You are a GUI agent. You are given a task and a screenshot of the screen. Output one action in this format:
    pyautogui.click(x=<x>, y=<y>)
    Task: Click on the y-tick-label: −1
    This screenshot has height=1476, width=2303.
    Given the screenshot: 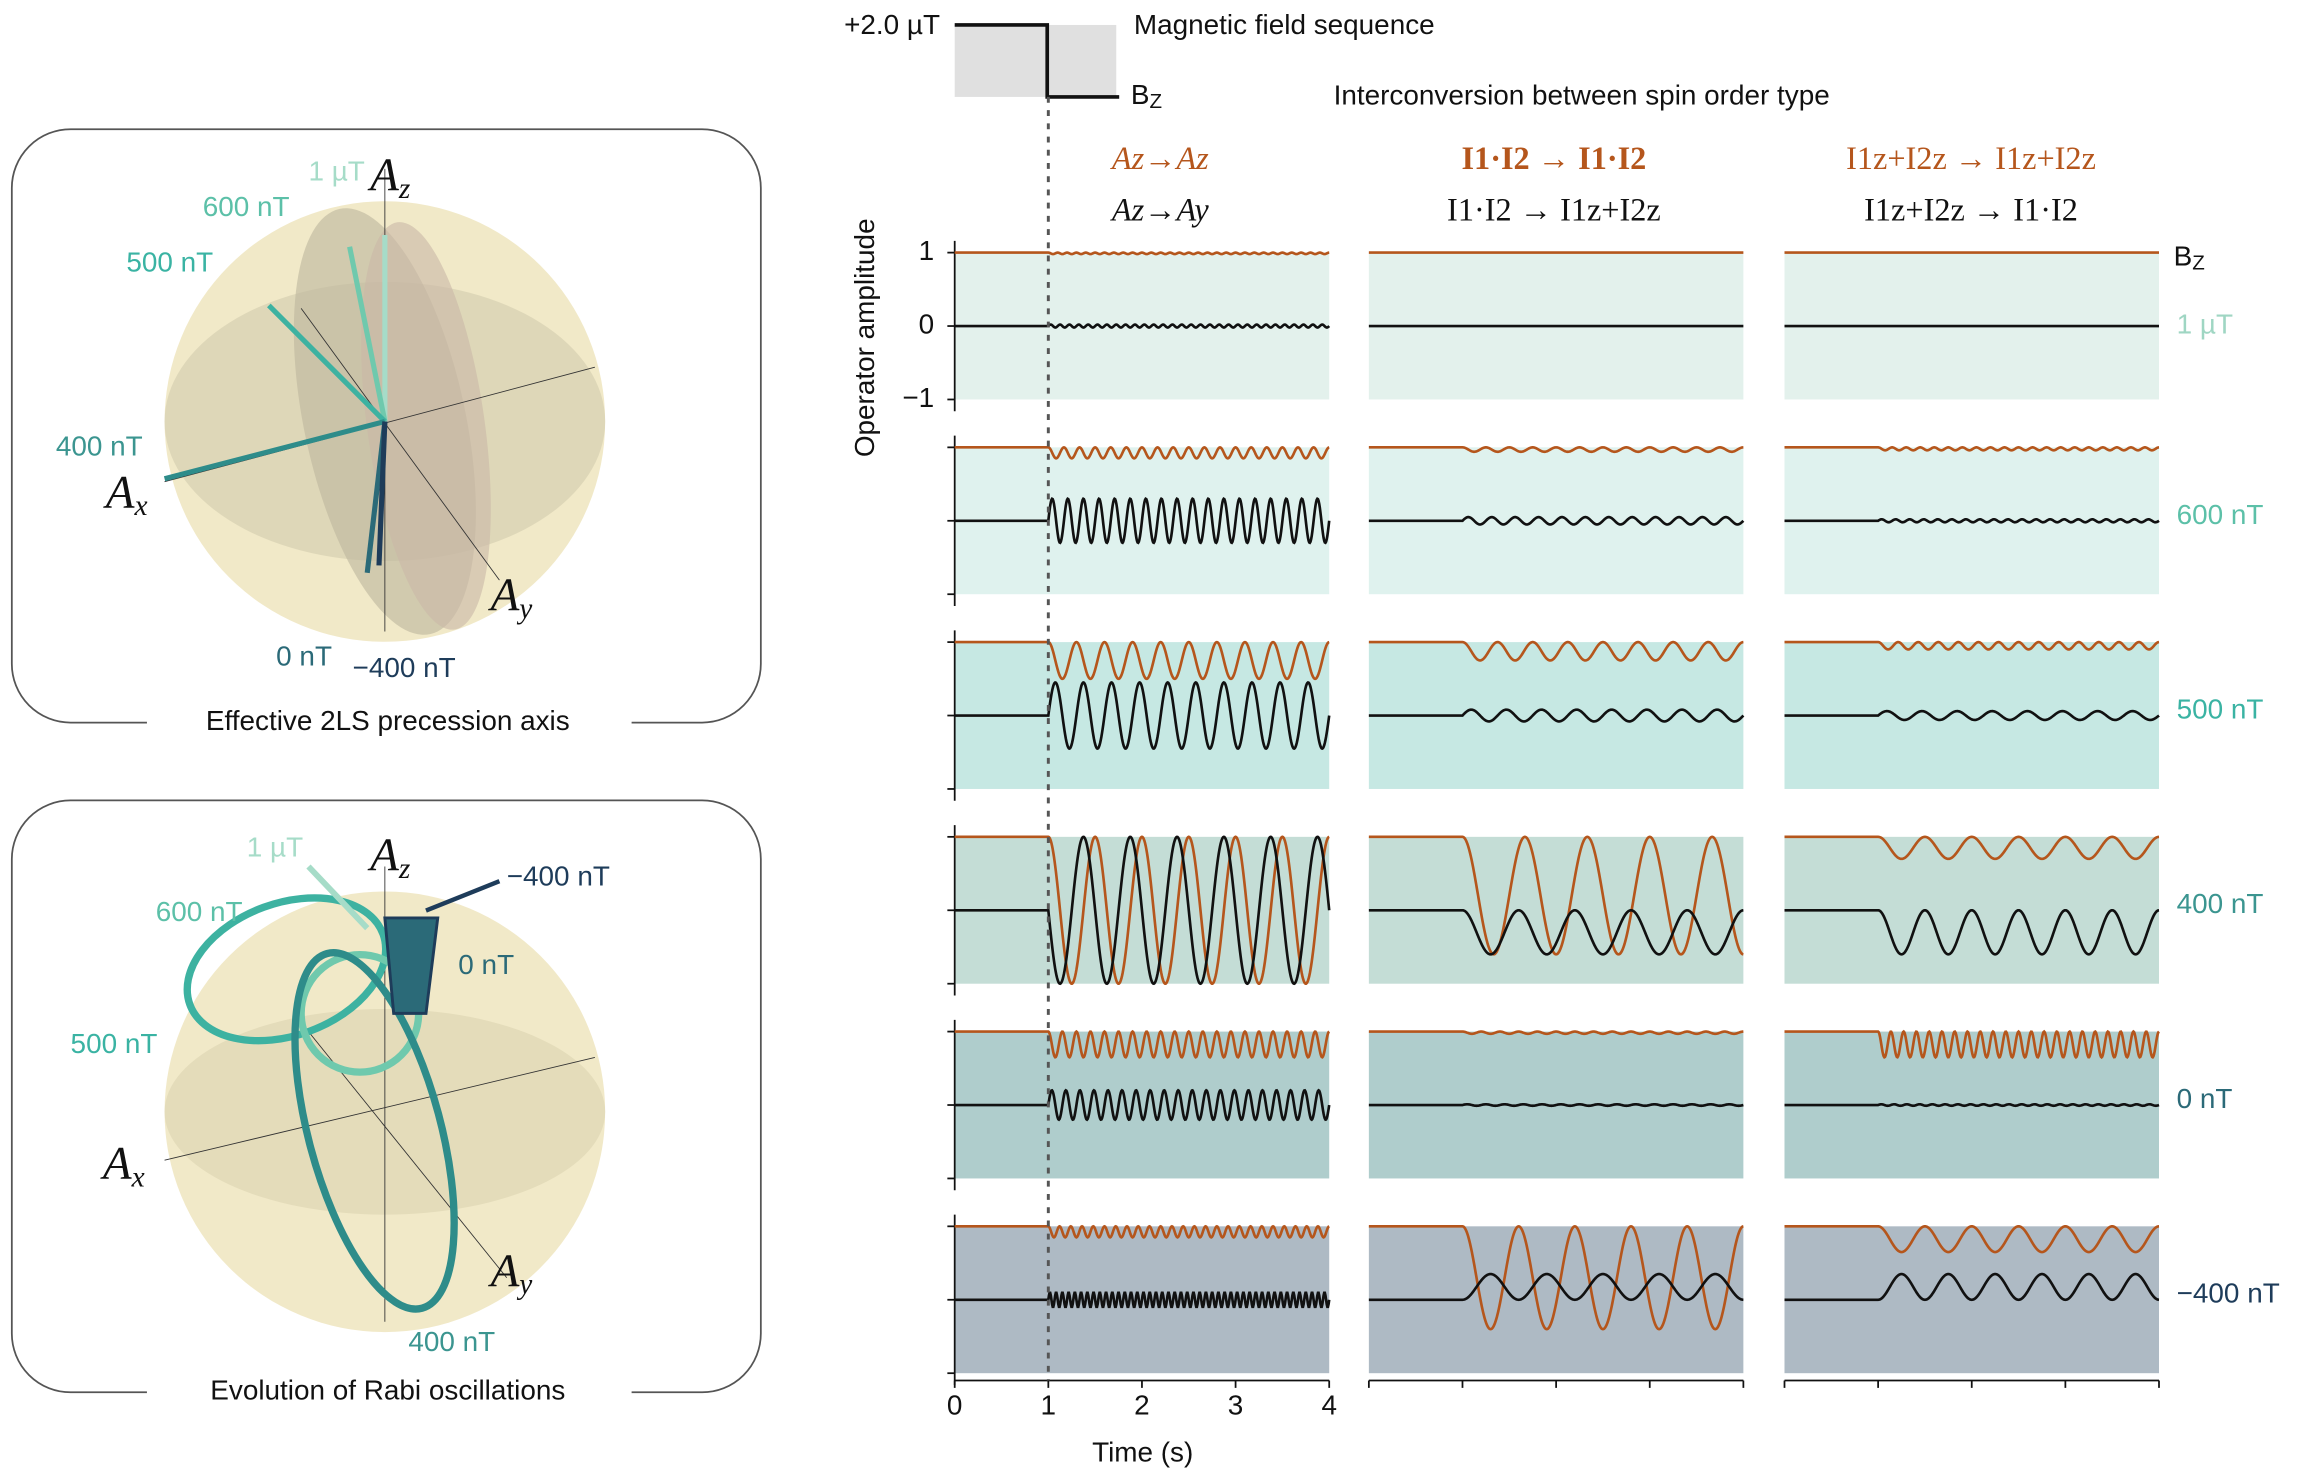 What is the action you would take?
    pyautogui.click(x=918, y=397)
    